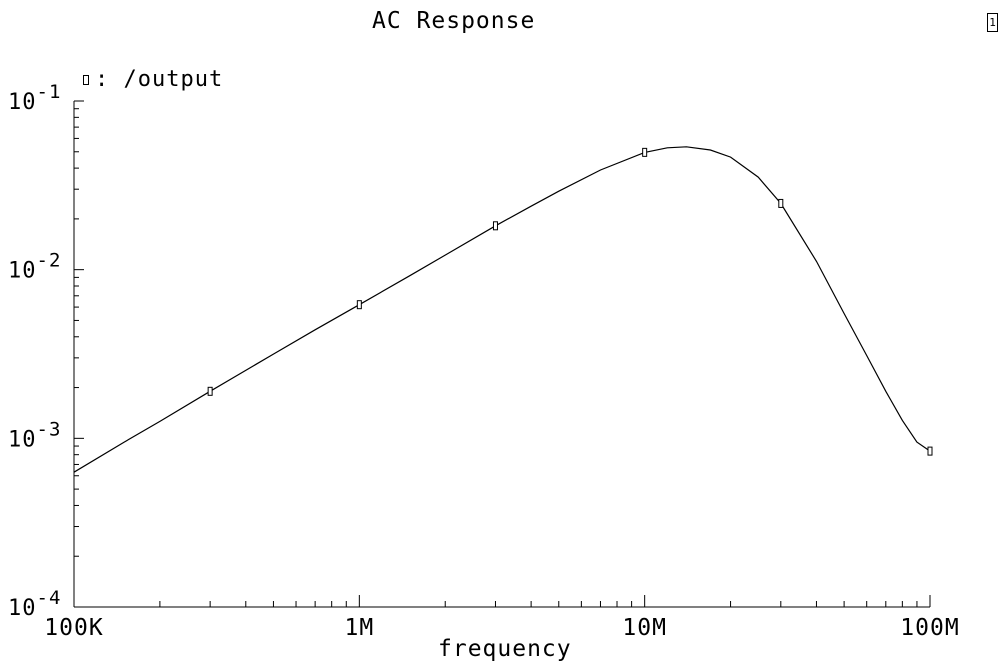  What do you see at coordinates (34, 98) in the screenshot?
I see `y-tick-label: 10⁻¹` at bounding box center [34, 98].